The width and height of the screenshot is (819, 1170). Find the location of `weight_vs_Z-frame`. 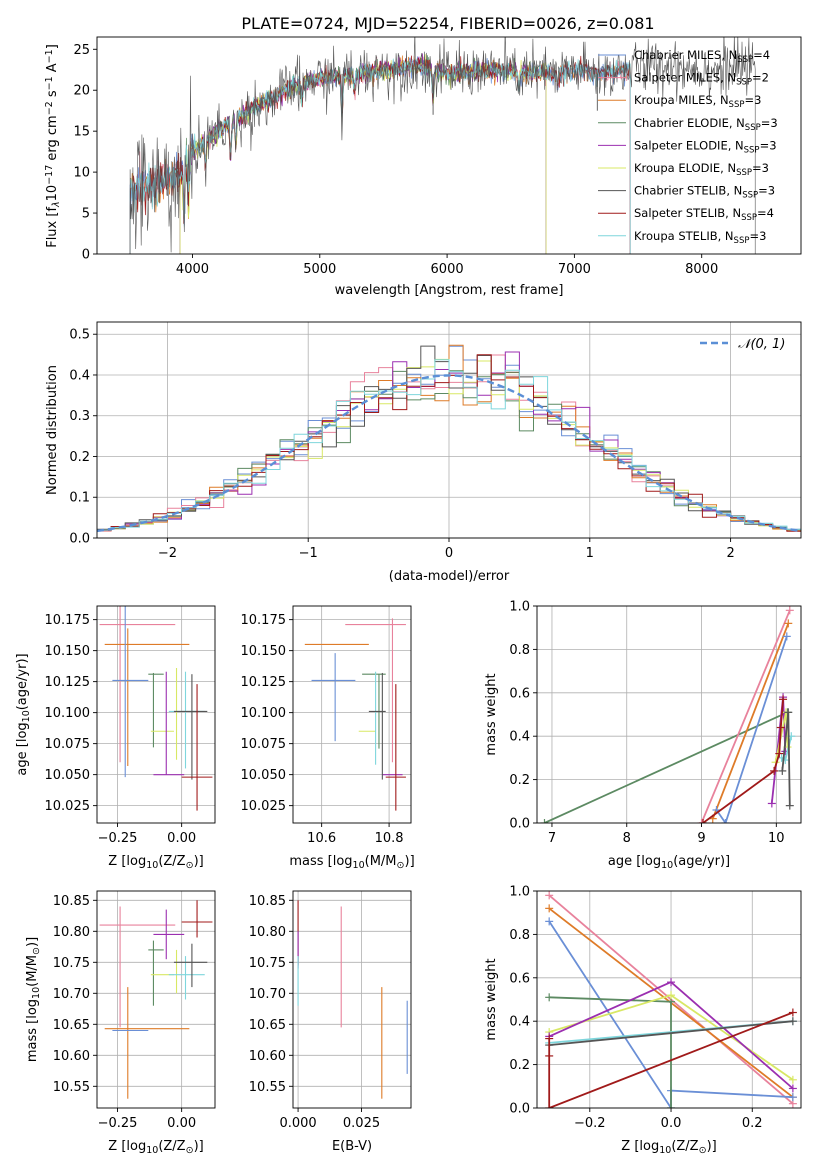

weight_vs_Z-frame is located at coordinates (669, 999).